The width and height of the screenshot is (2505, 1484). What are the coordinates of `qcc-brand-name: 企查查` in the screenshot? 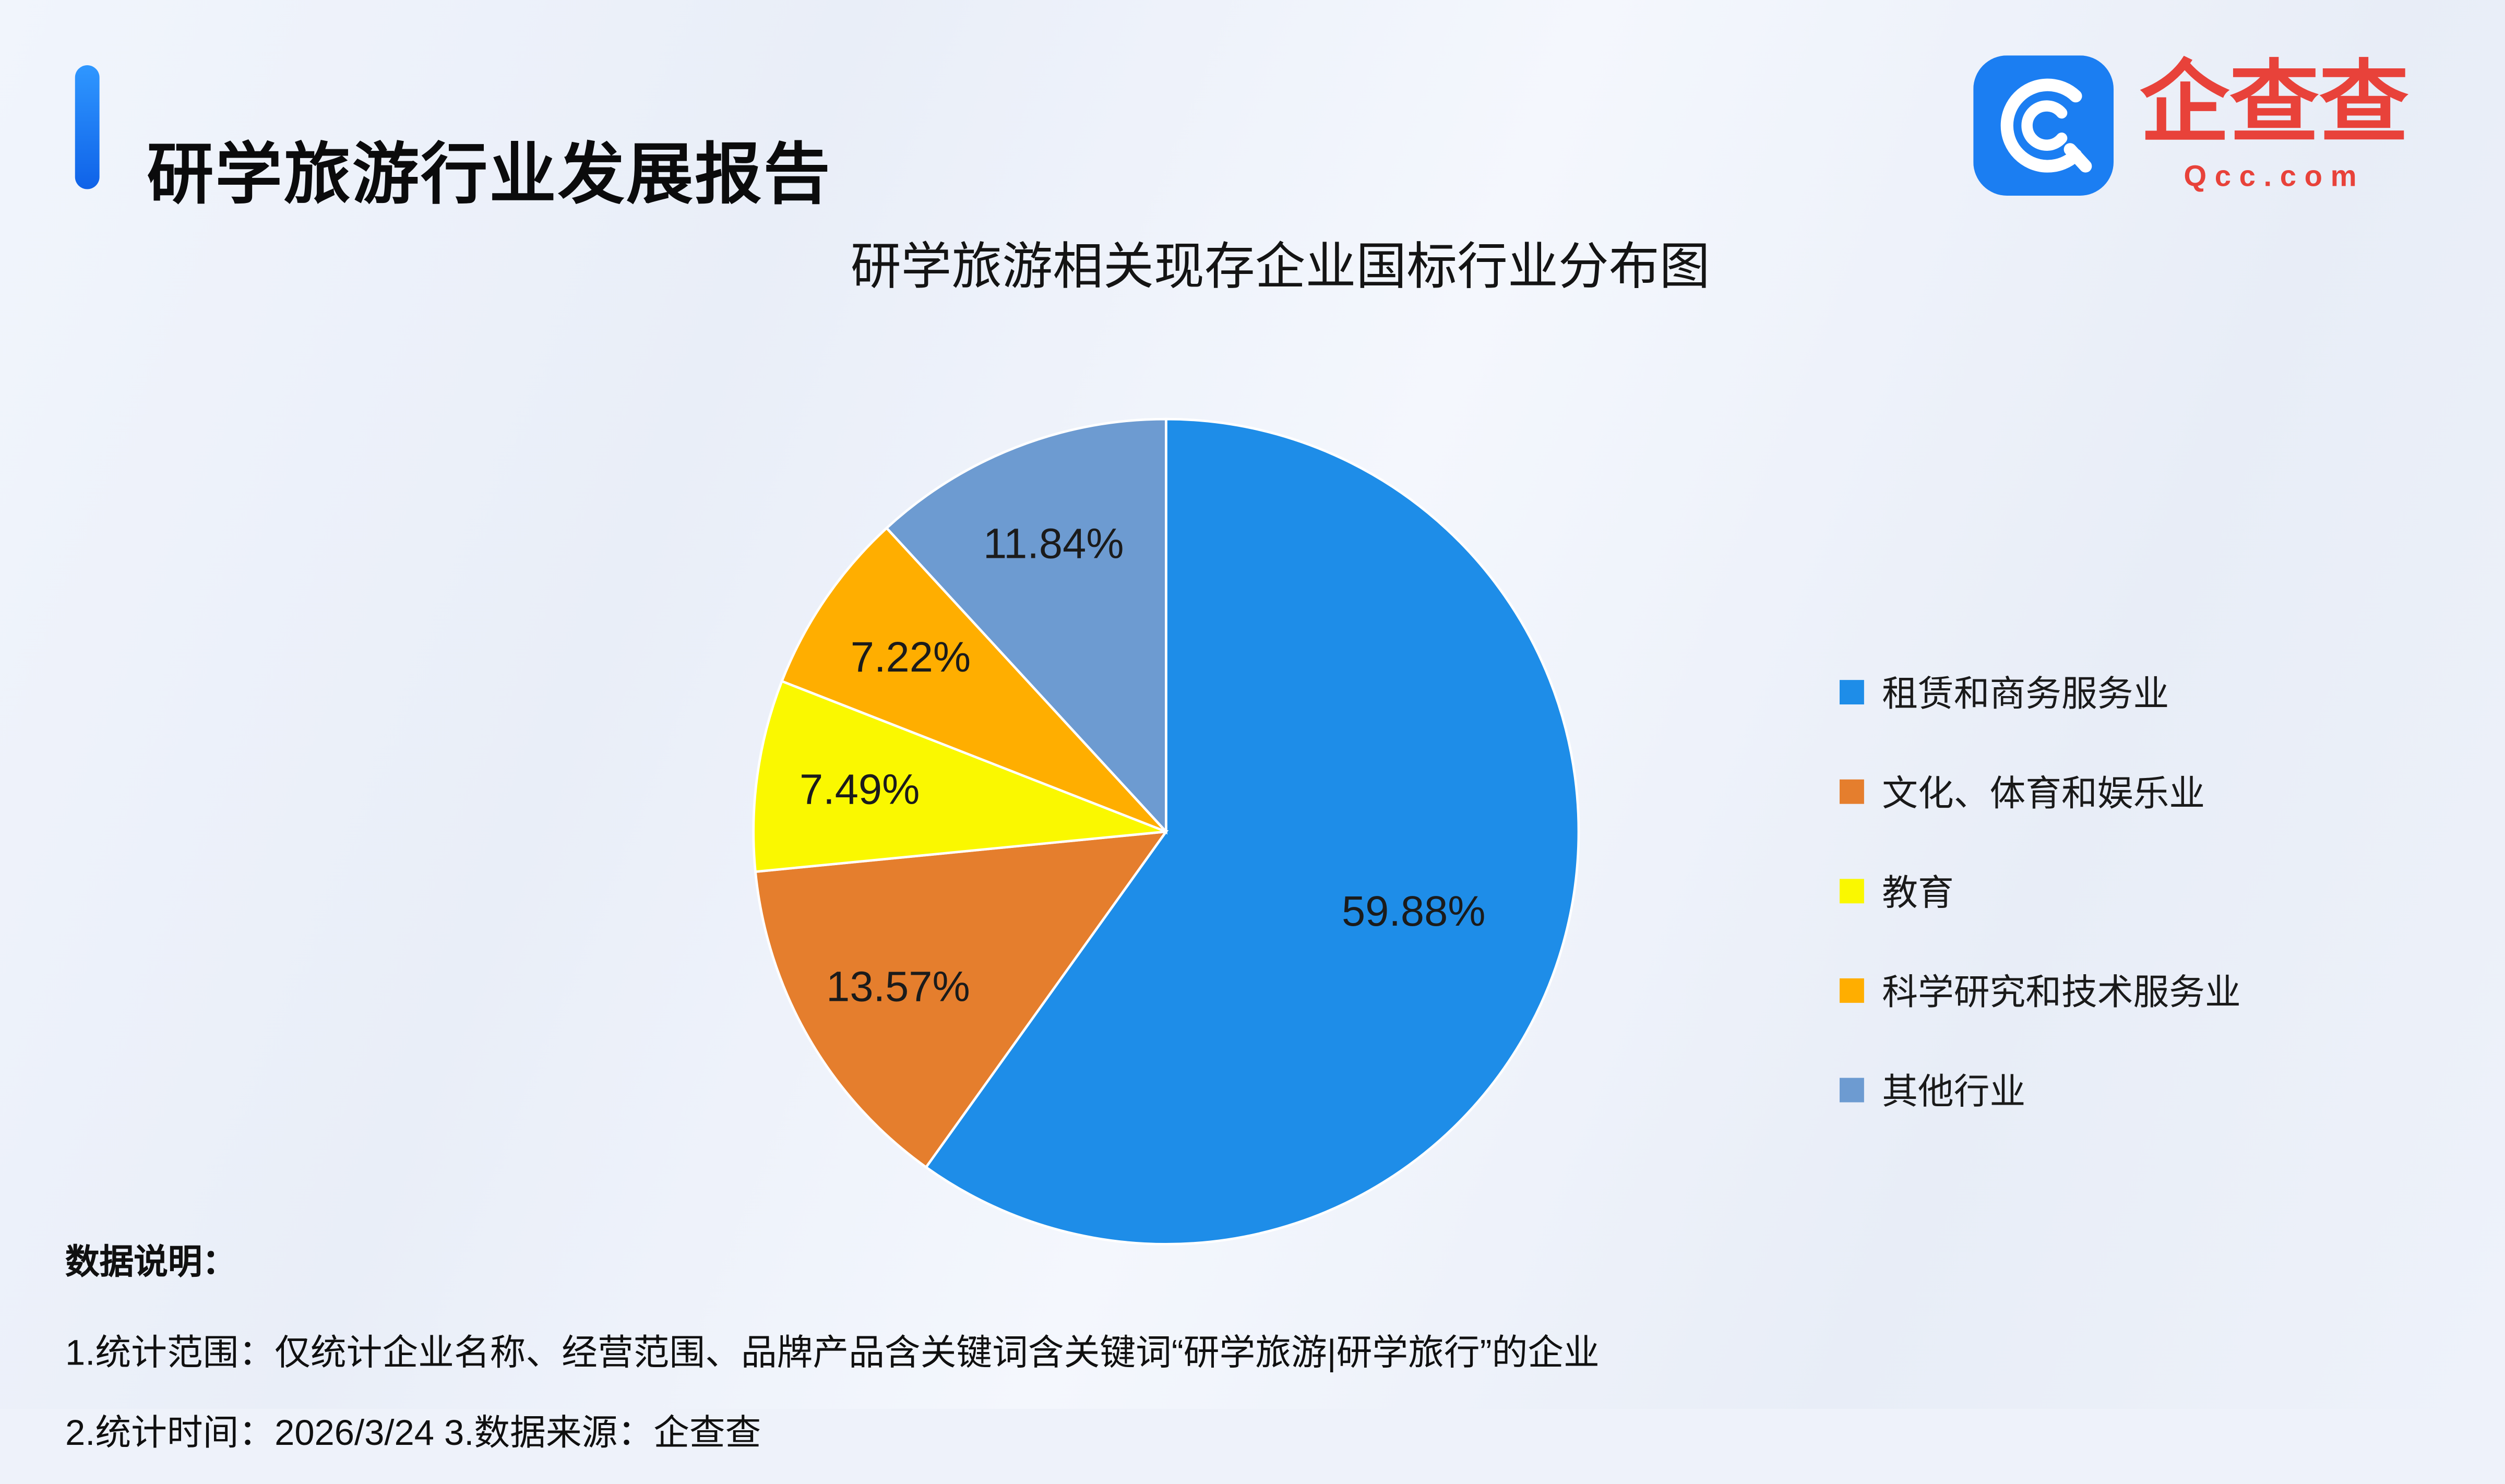 It's located at (2274, 102).